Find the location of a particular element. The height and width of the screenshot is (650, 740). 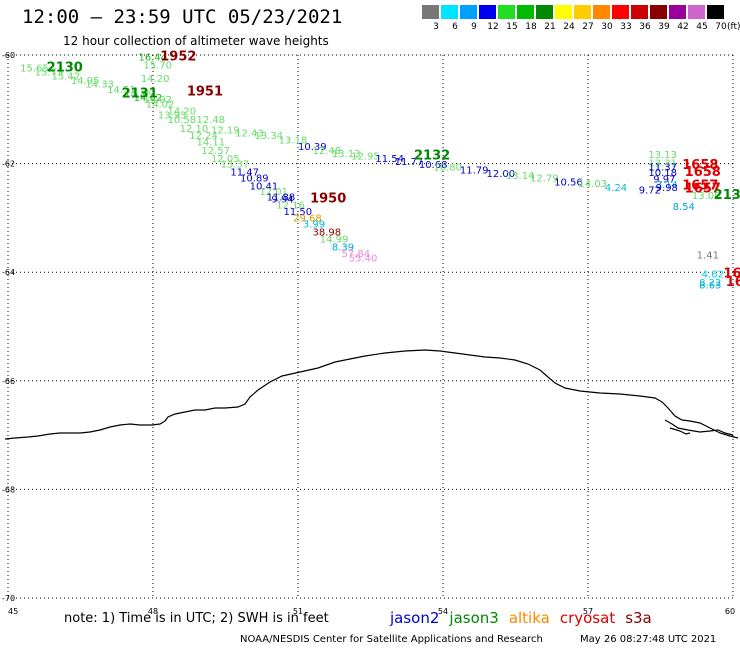

wave-height-value: 13.37 is located at coordinates (235, 164).